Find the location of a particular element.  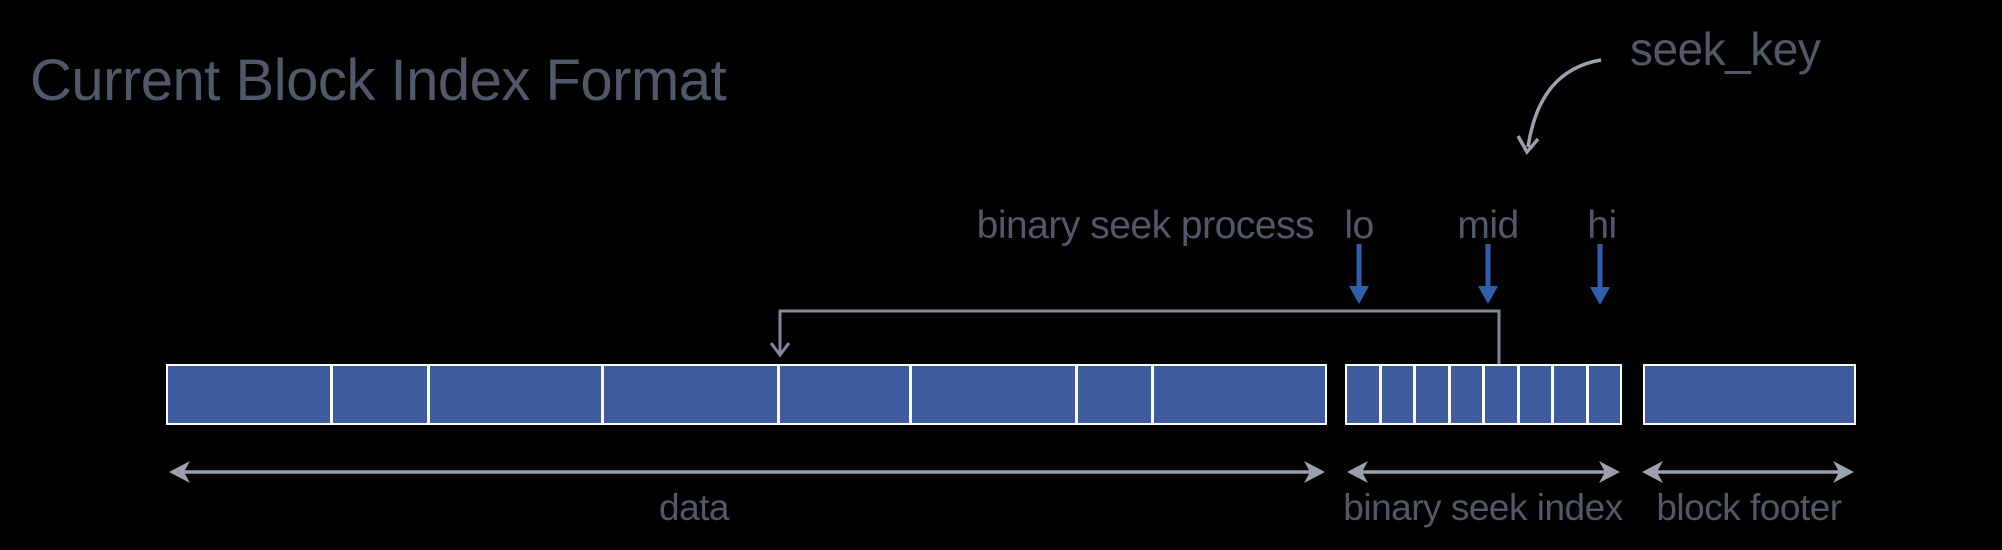

block-footer-label: block footer is located at coordinates (1749, 507).